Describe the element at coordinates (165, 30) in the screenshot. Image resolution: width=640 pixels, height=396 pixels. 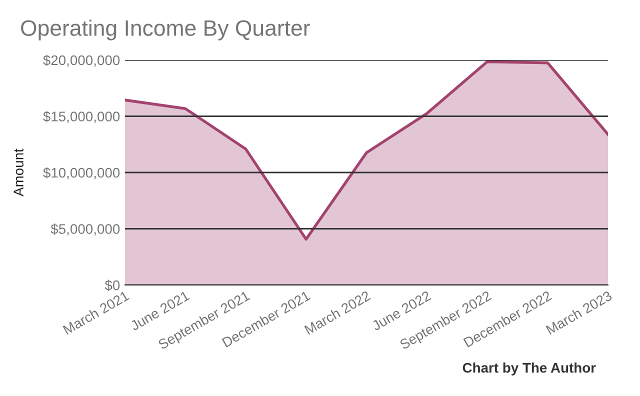
I see `chart-title: Operating Income By Quarter` at that location.